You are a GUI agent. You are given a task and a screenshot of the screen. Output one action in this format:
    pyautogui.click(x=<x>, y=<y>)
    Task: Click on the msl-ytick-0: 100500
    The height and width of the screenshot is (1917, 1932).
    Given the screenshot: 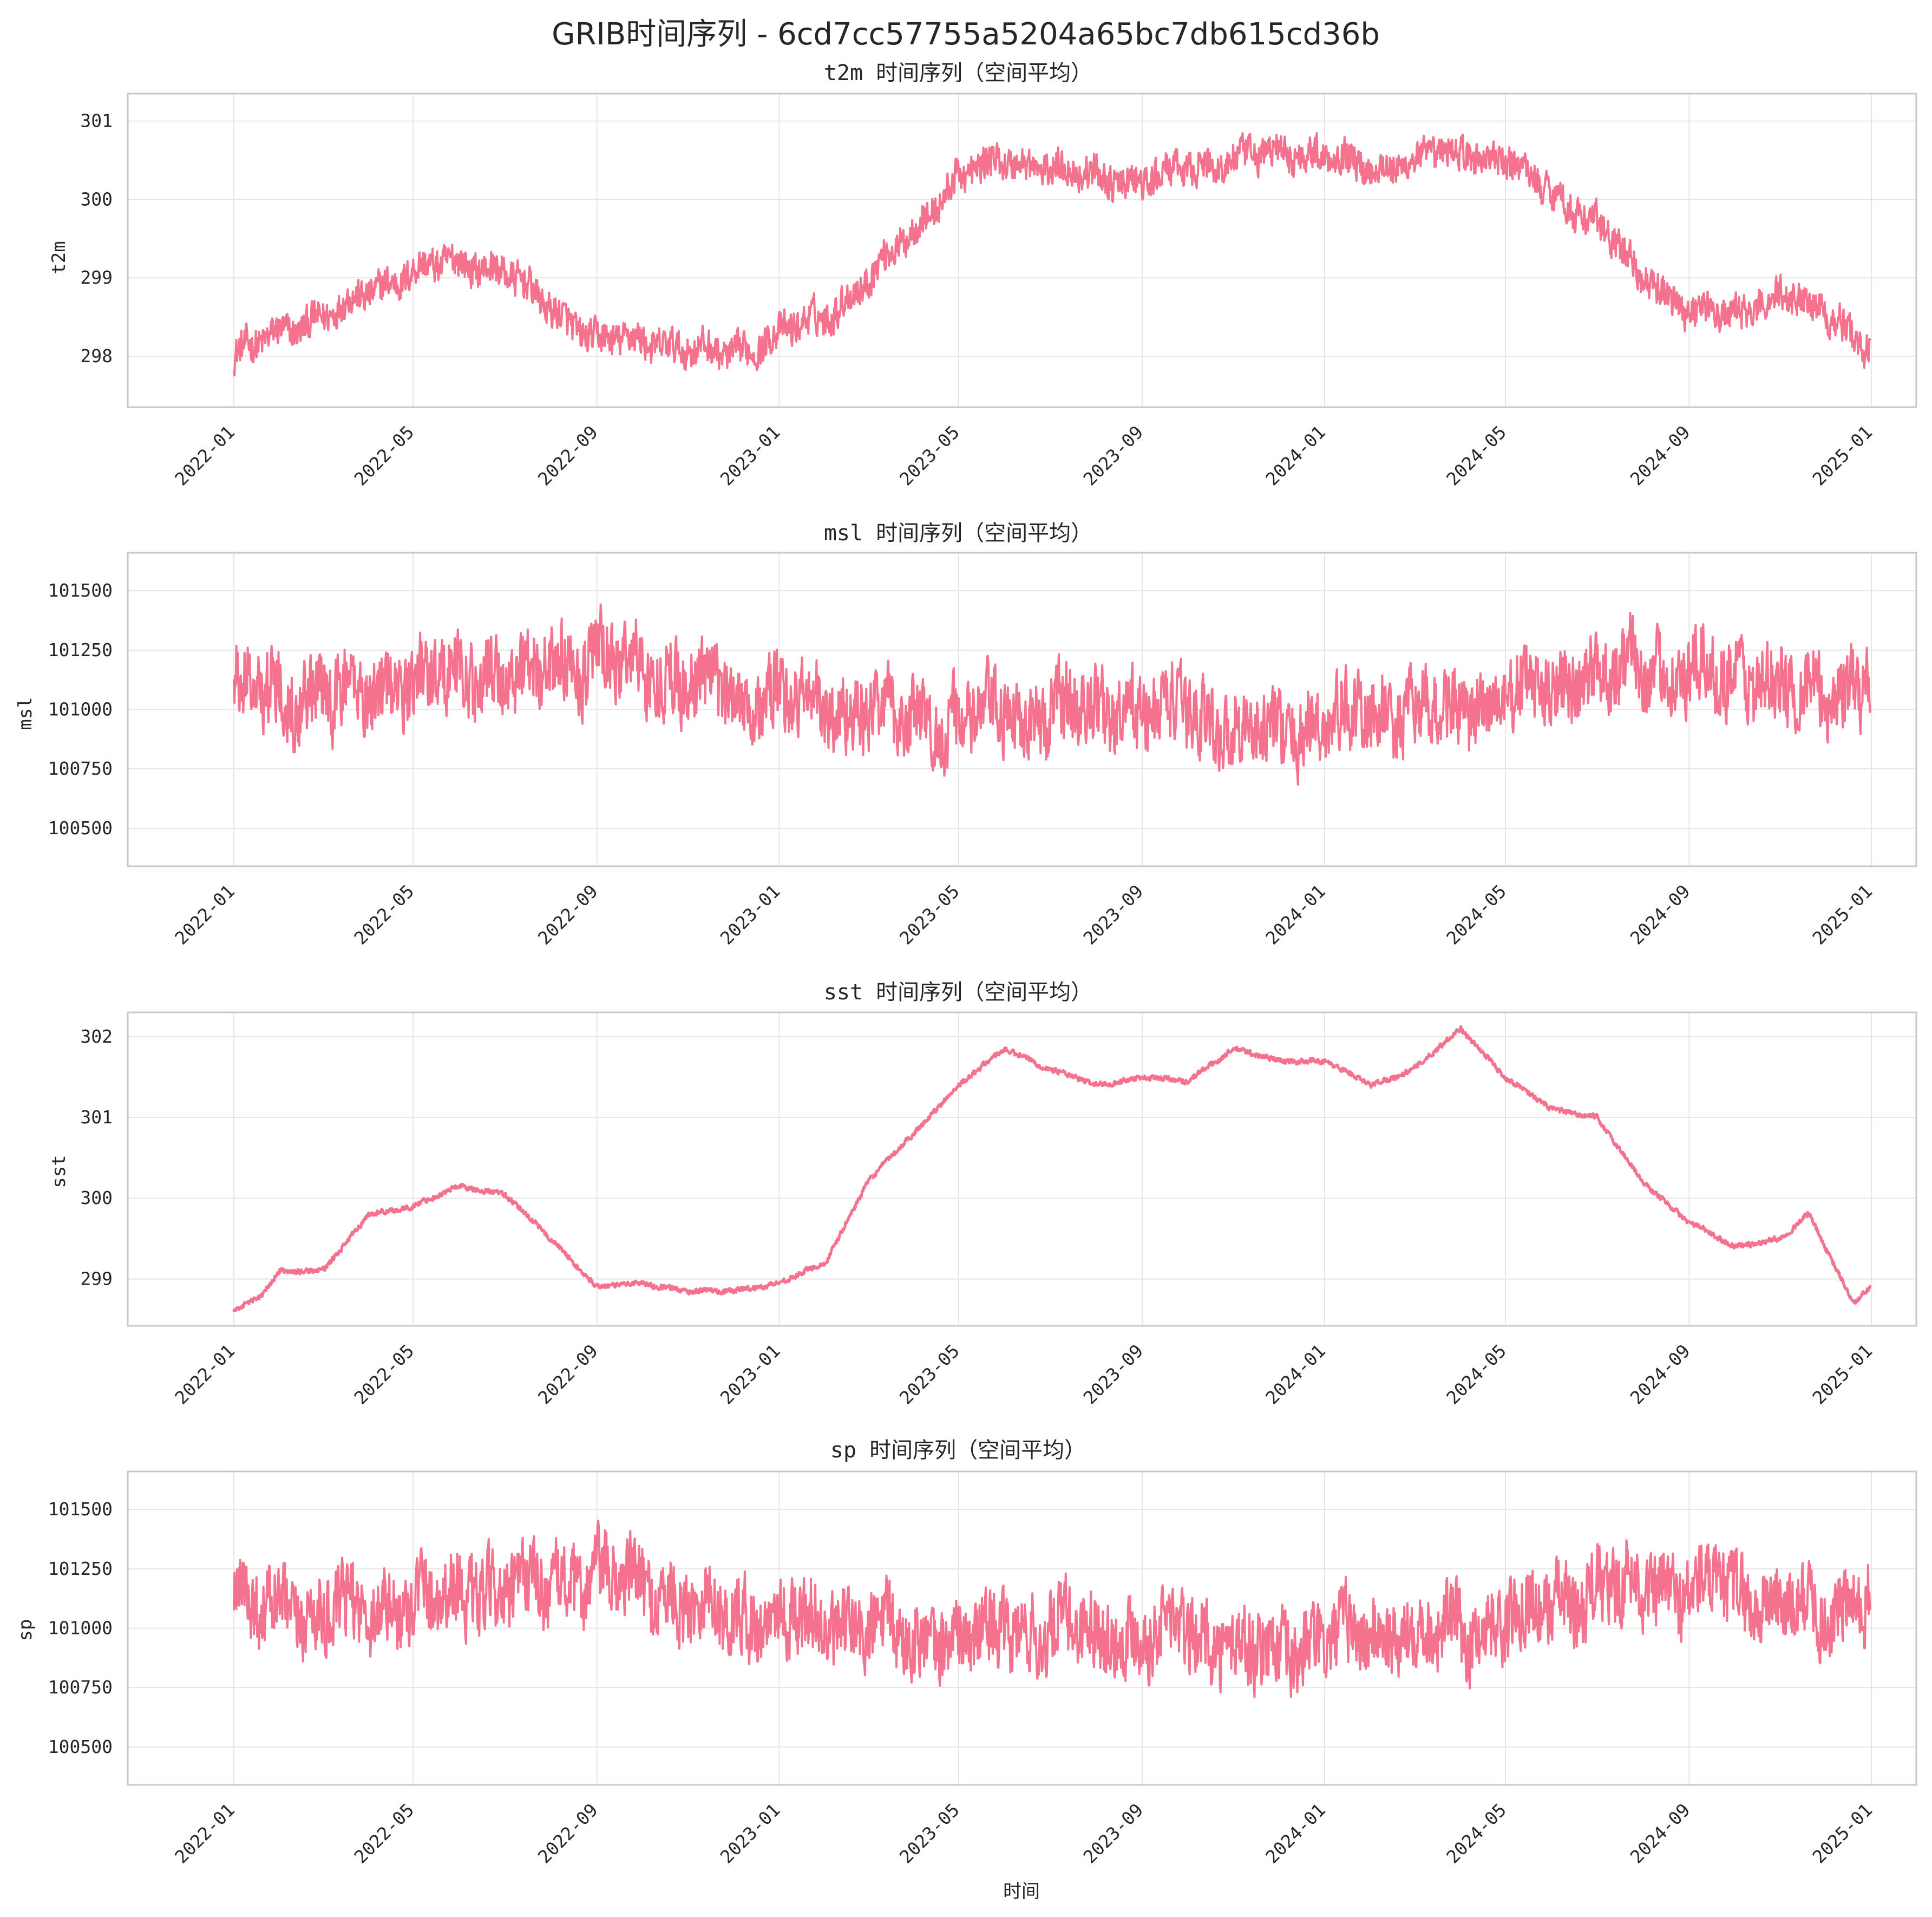 What is the action you would take?
    pyautogui.click(x=80, y=828)
    